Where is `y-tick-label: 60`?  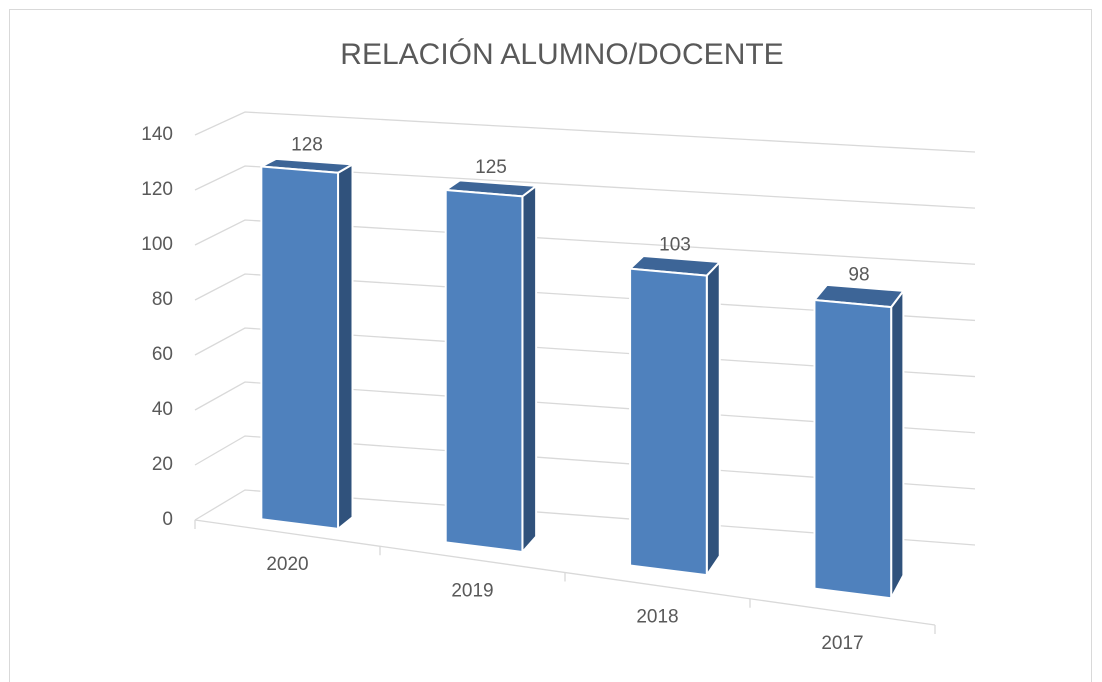
y-tick-label: 60 is located at coordinates (162, 354).